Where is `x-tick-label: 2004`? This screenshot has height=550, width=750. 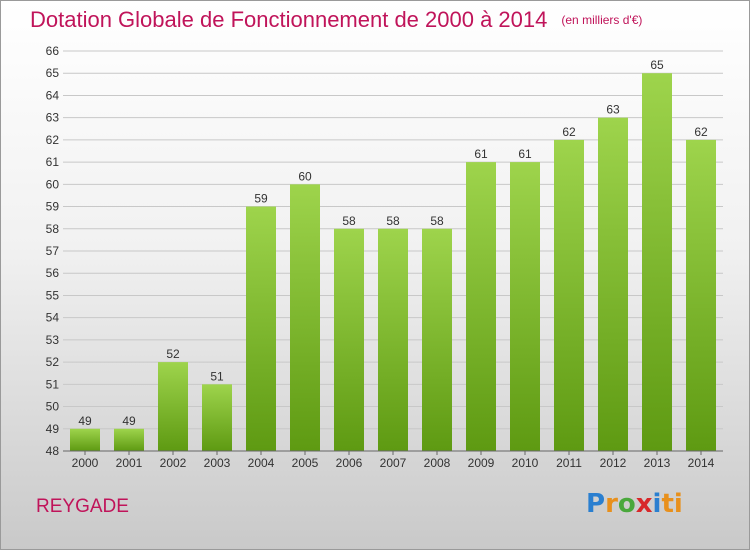
x-tick-label: 2004 is located at coordinates (261, 463).